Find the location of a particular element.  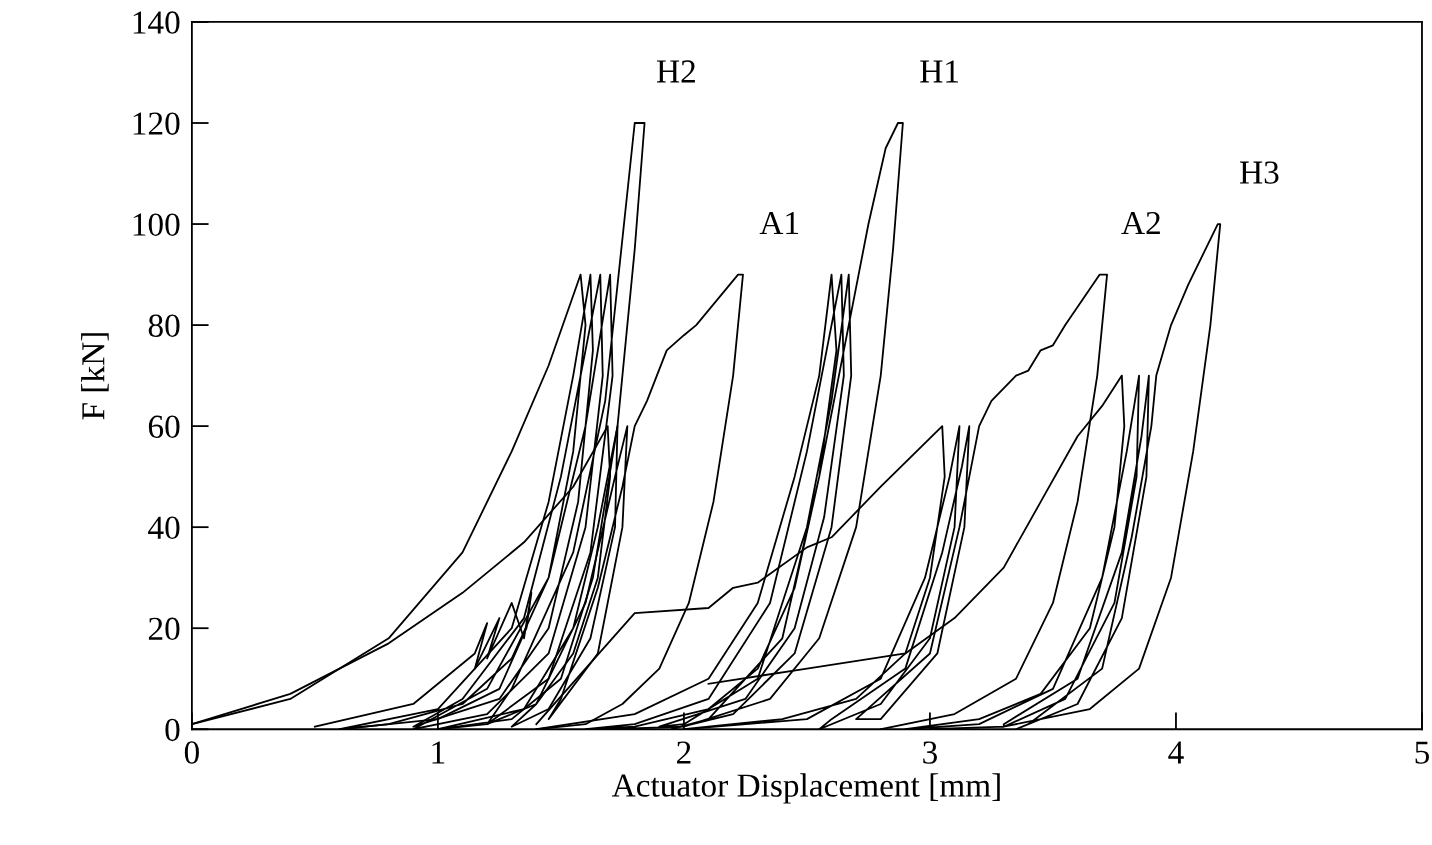

x-tick-label: 1 is located at coordinates (438, 752).